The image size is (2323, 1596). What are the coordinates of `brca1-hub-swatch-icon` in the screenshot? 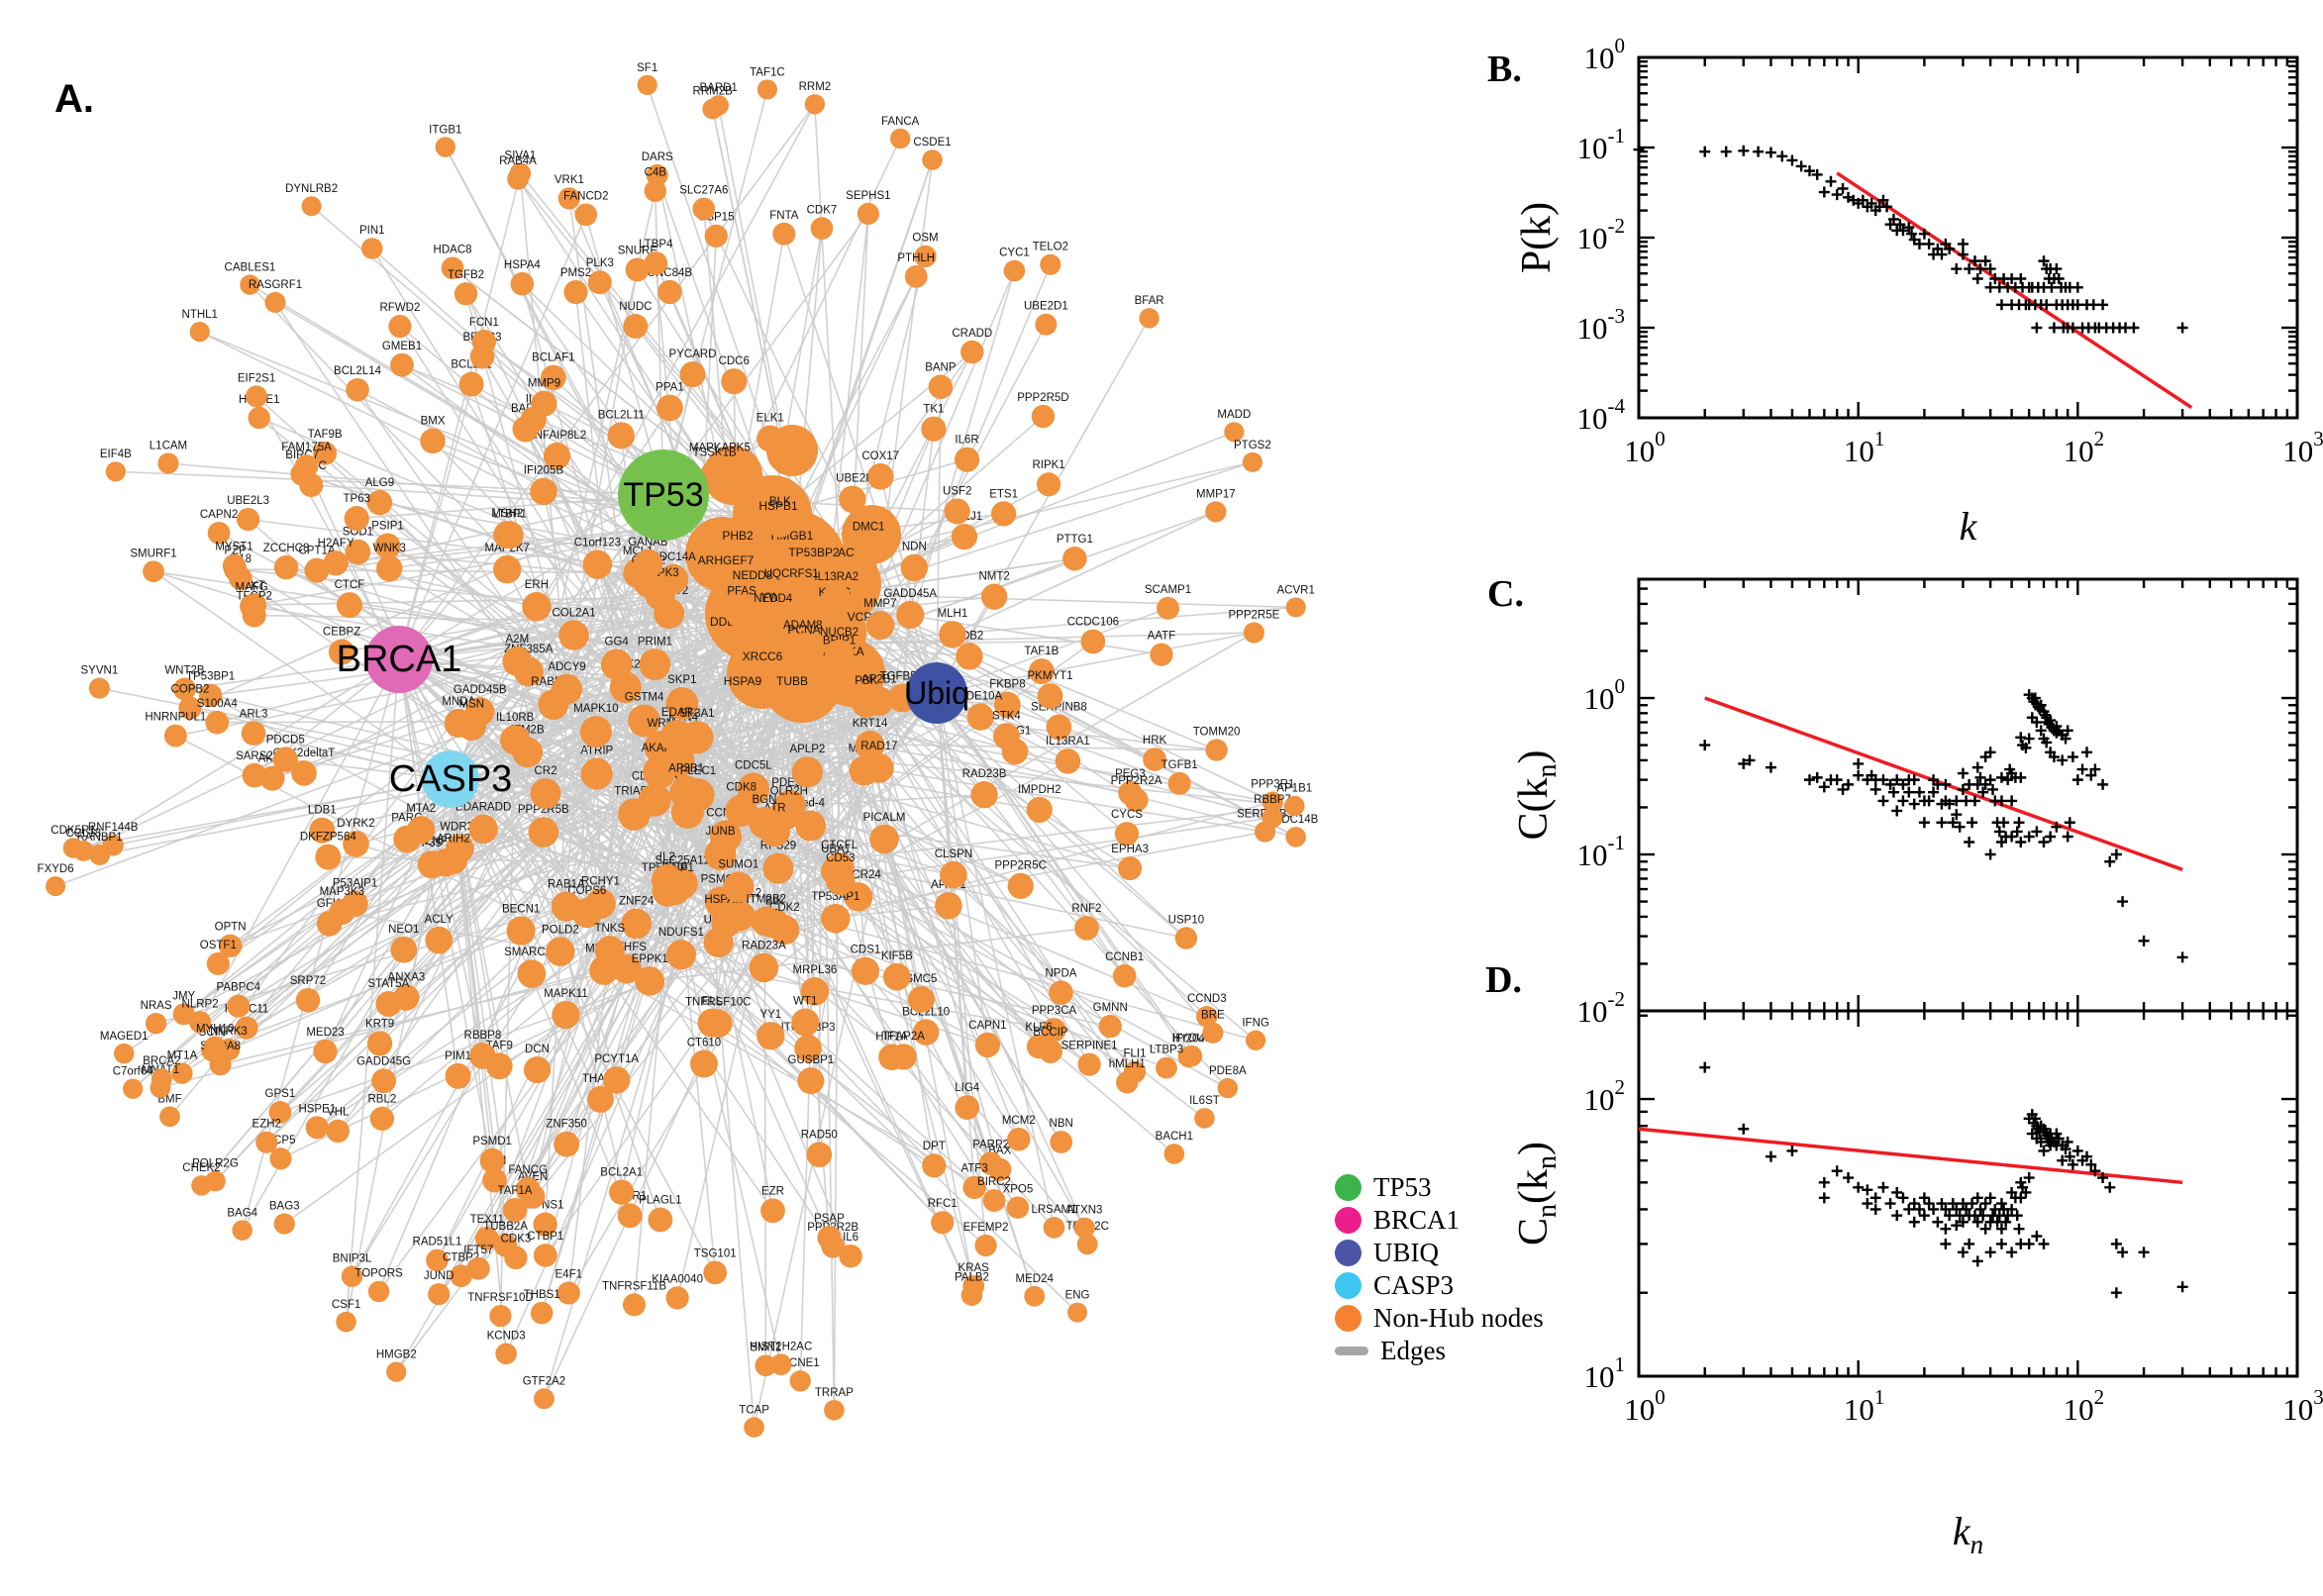 It's located at (1349, 1220).